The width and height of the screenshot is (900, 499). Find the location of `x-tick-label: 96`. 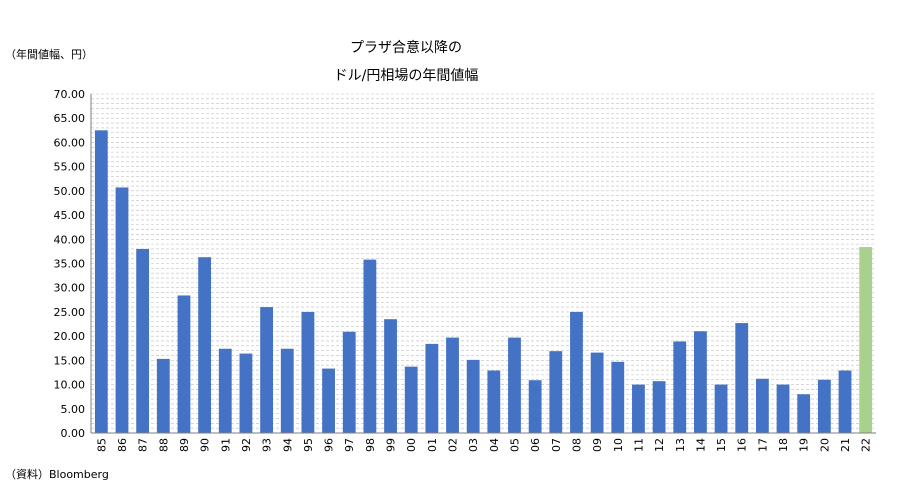

x-tick-label: 96 is located at coordinates (329, 445).